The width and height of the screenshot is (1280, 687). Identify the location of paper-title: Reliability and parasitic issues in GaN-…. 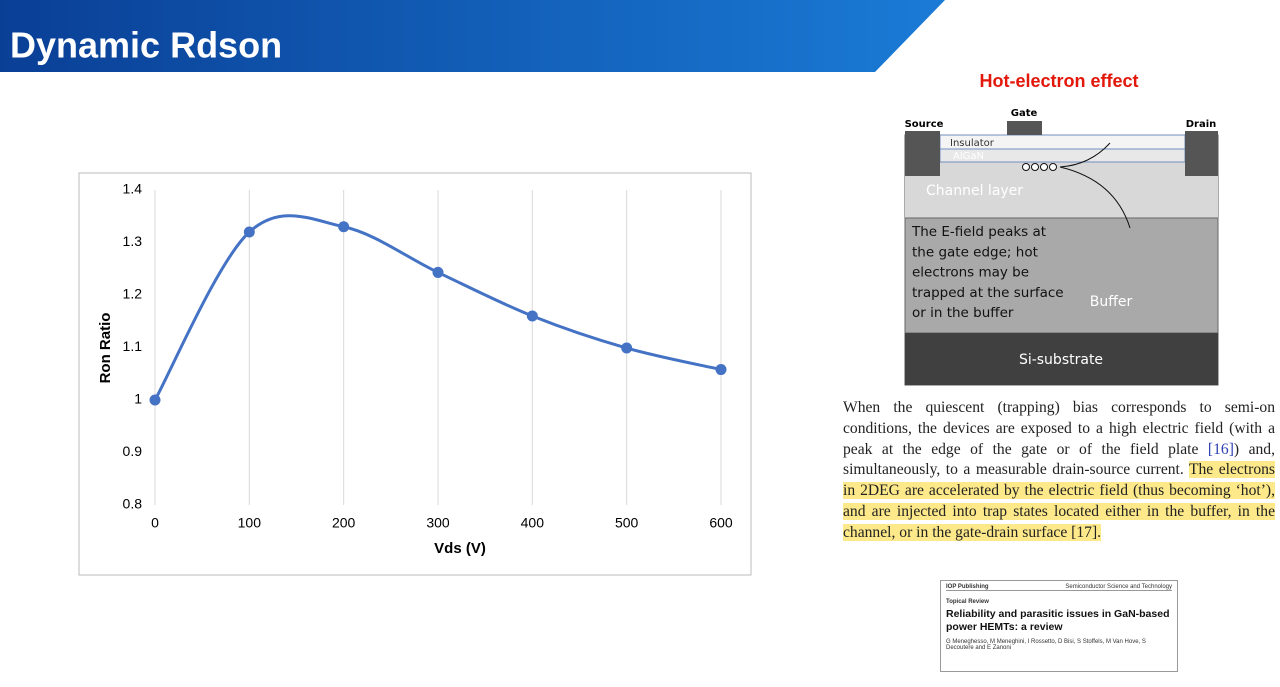
(1058, 620).